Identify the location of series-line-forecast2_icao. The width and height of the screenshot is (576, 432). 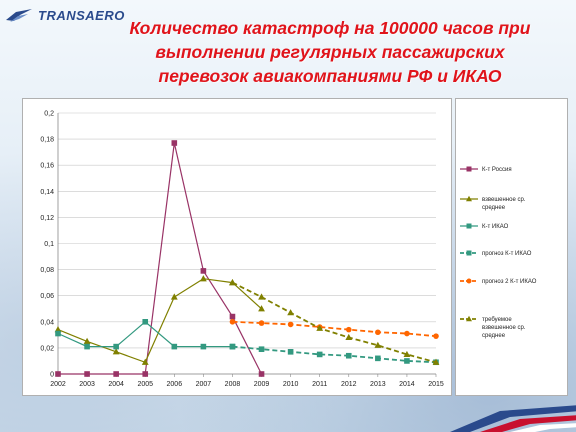
(334, 329).